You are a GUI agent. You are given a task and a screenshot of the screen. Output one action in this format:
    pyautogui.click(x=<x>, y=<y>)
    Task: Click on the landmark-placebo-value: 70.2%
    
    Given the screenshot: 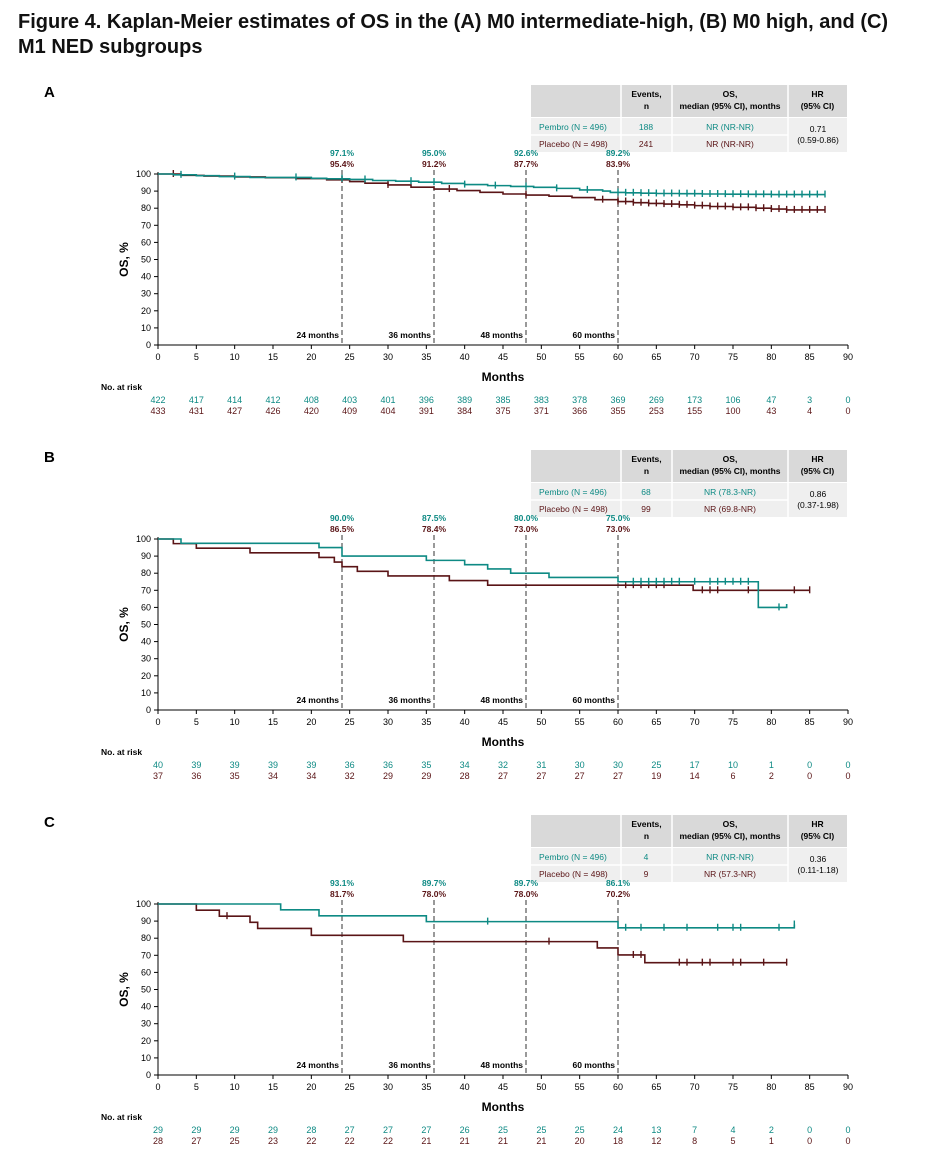 What is the action you would take?
    pyautogui.click(x=618, y=894)
    